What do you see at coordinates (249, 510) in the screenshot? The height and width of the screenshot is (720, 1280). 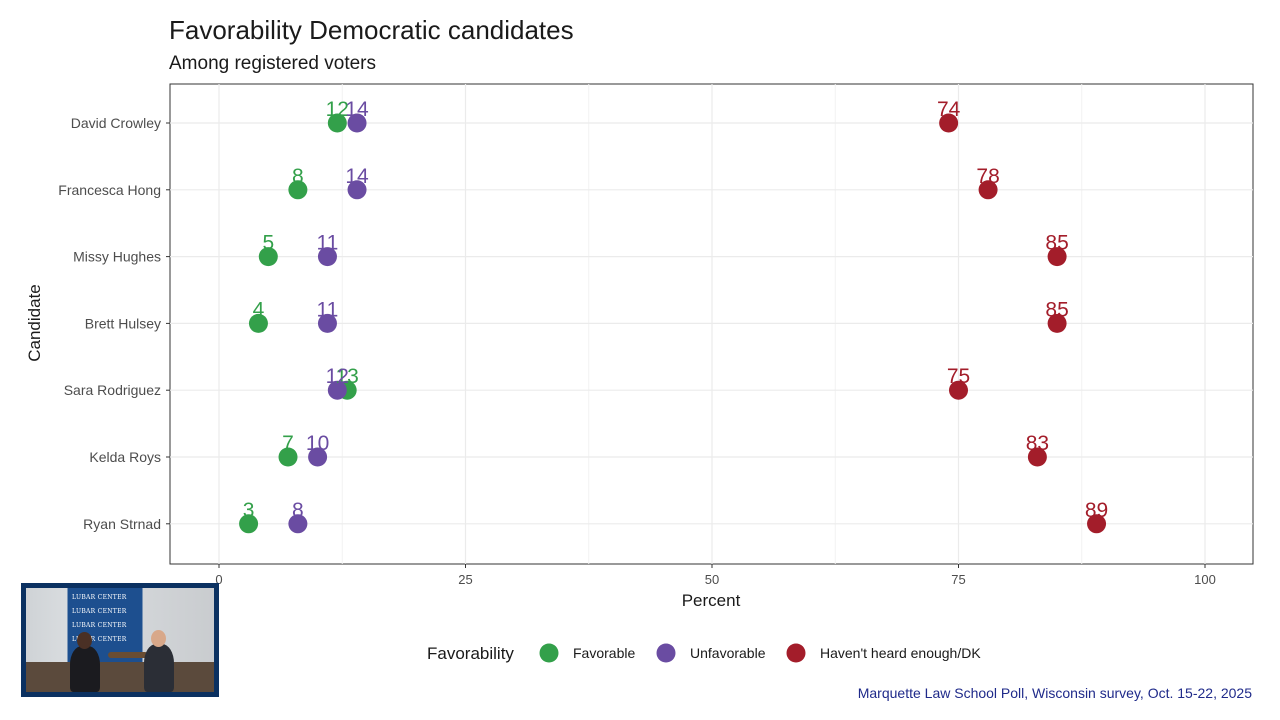 I see `data-label: 3` at bounding box center [249, 510].